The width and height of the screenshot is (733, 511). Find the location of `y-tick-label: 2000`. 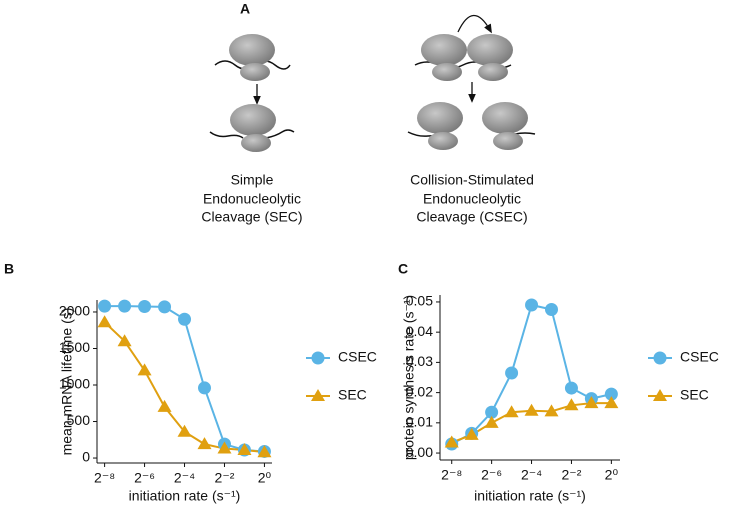

y-tick-label: 2000 is located at coordinates (74, 311).